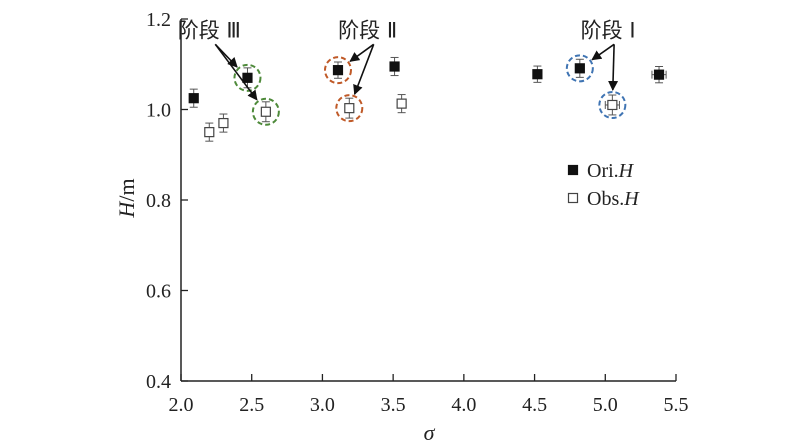 The image size is (800, 448). I want to click on x-tick-label: 2.0, so click(181, 405).